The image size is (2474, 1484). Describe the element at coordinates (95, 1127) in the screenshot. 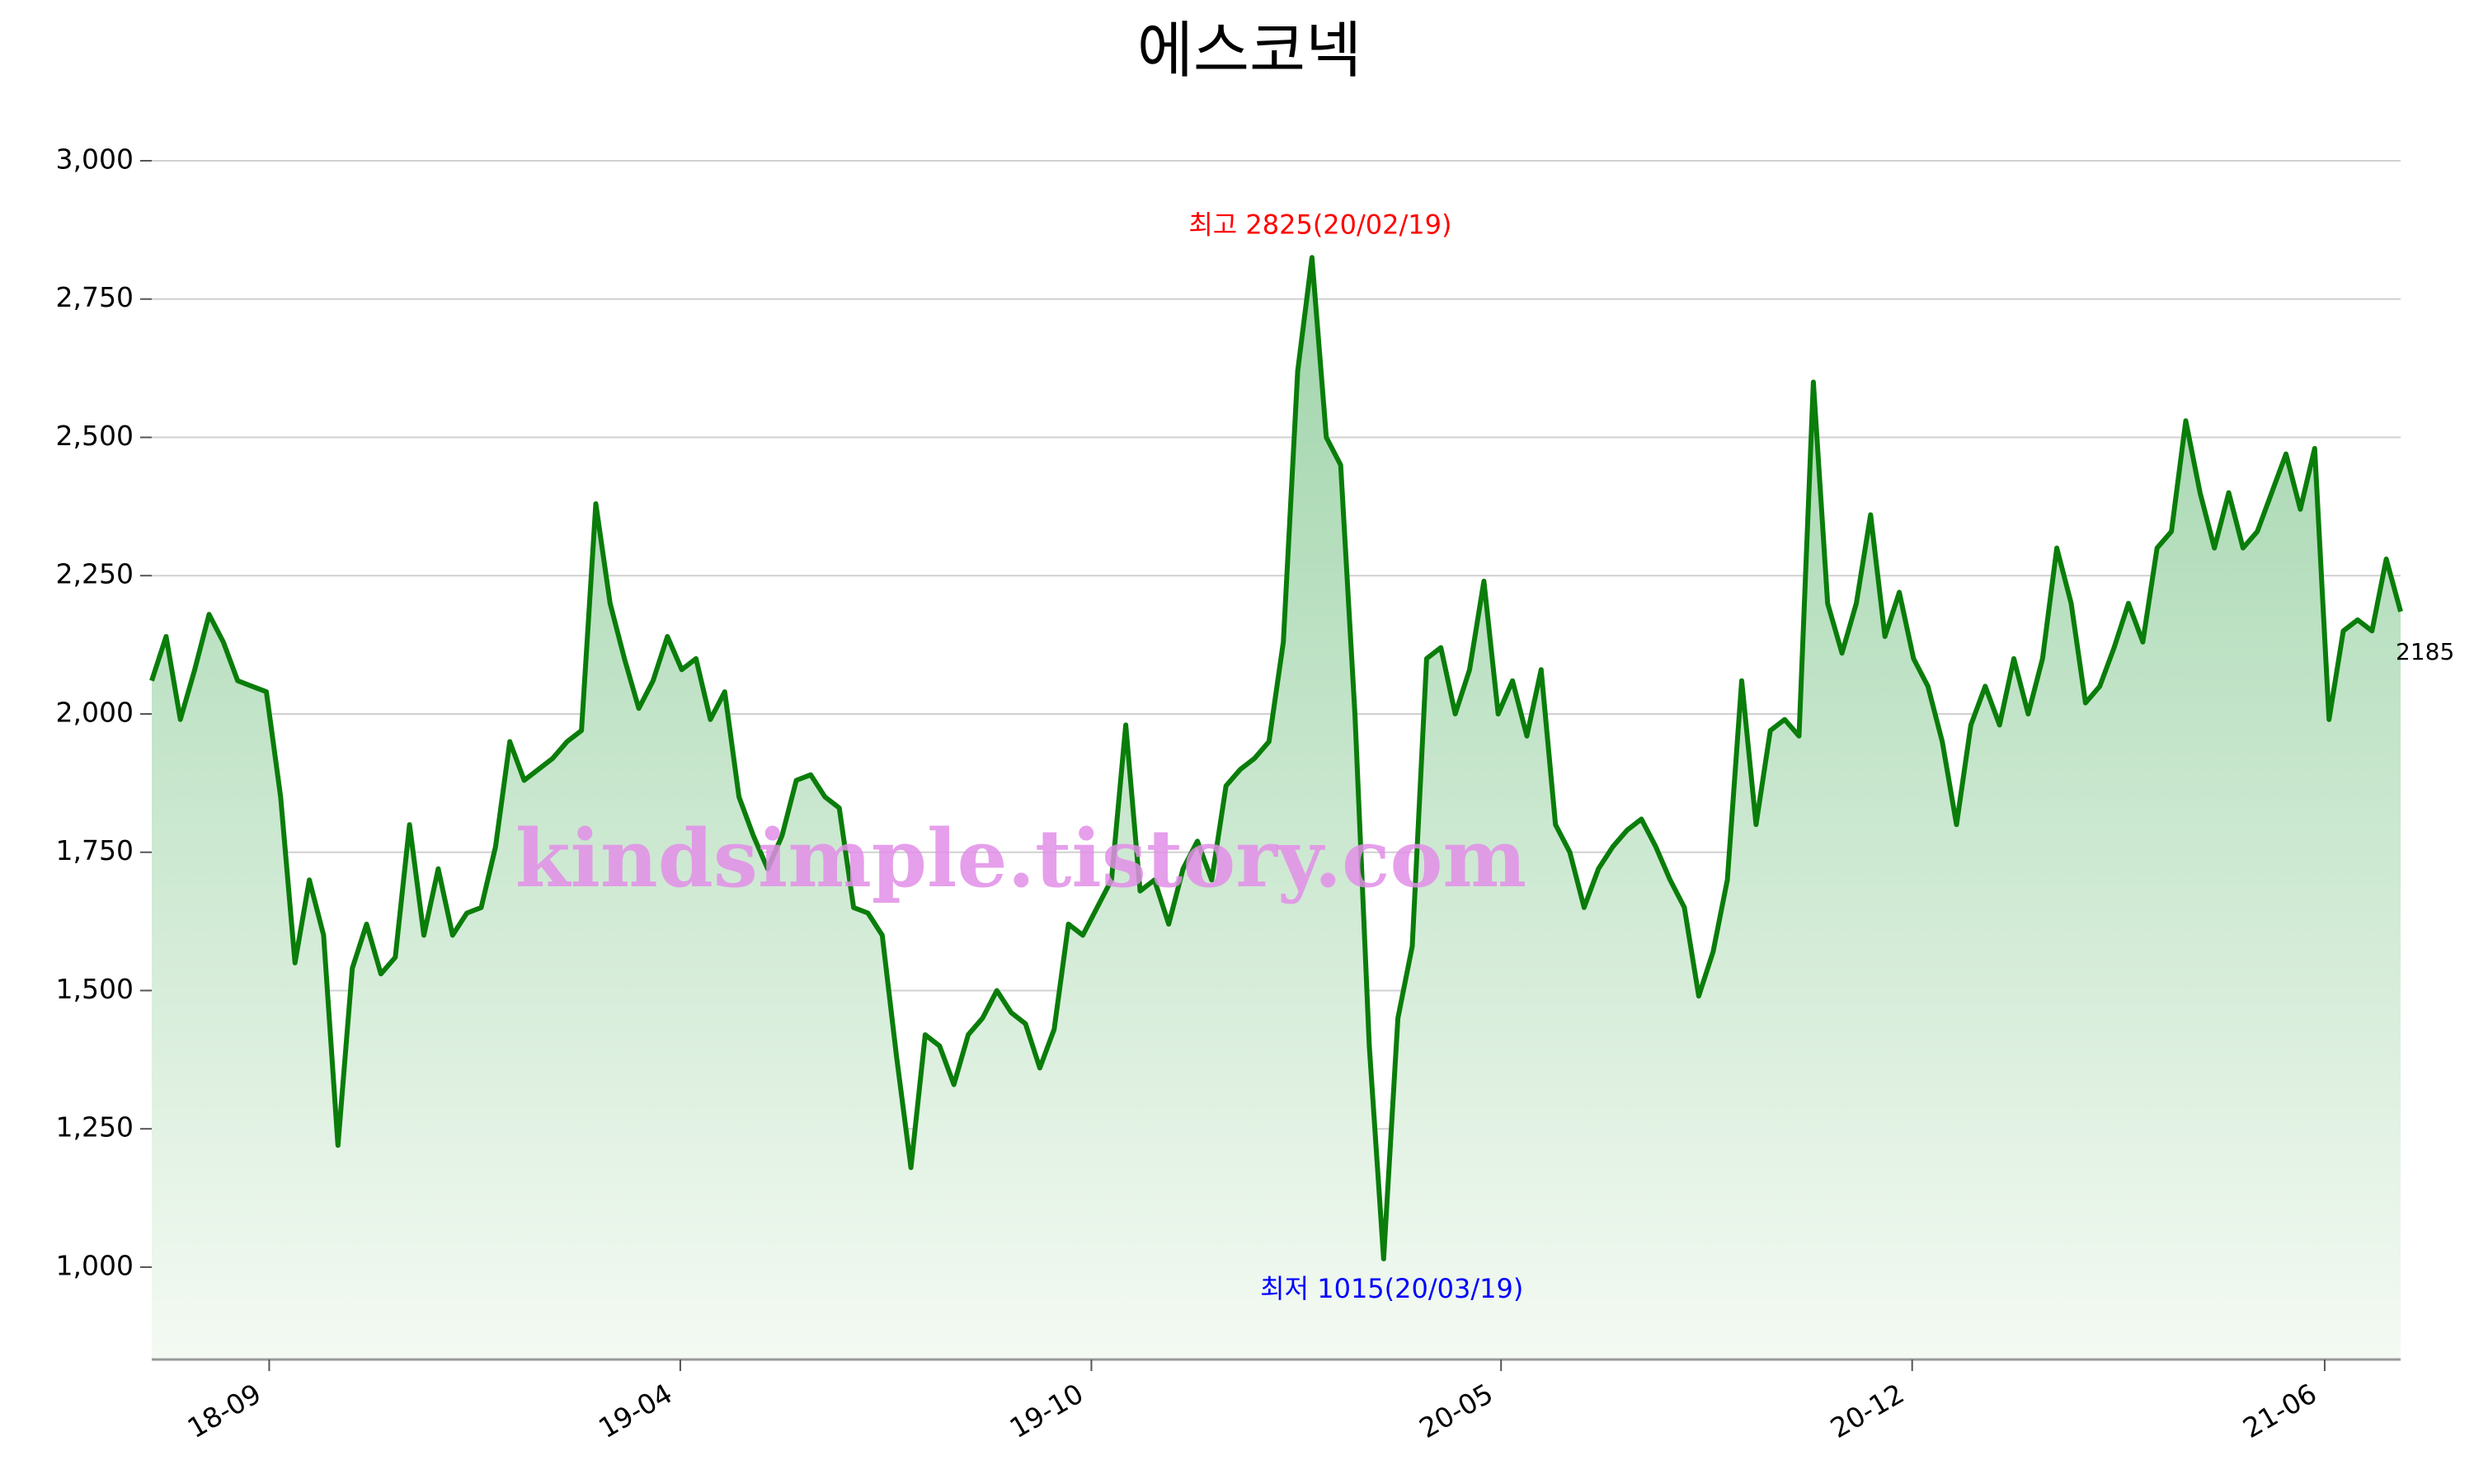

I see `y-tick-label: 1,250` at that location.